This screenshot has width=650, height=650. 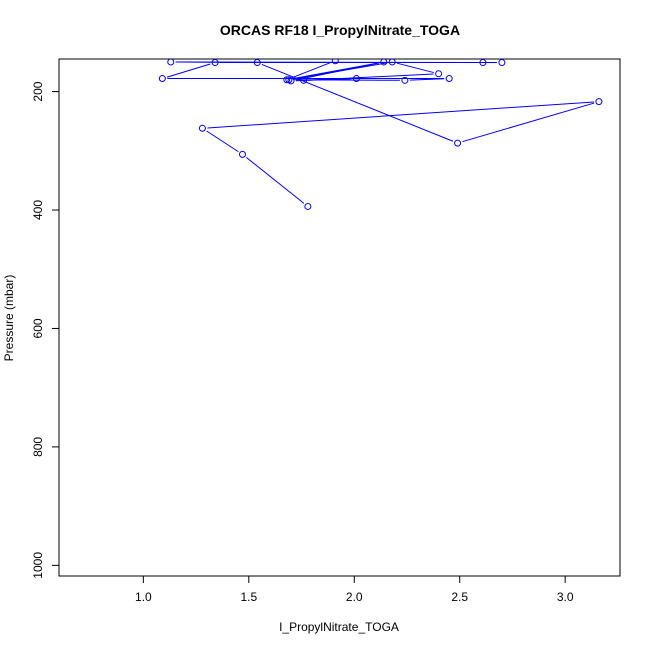 I want to click on chart-title: ORCAS RF18 I_PropylNitrate_TOGA, so click(x=340, y=30).